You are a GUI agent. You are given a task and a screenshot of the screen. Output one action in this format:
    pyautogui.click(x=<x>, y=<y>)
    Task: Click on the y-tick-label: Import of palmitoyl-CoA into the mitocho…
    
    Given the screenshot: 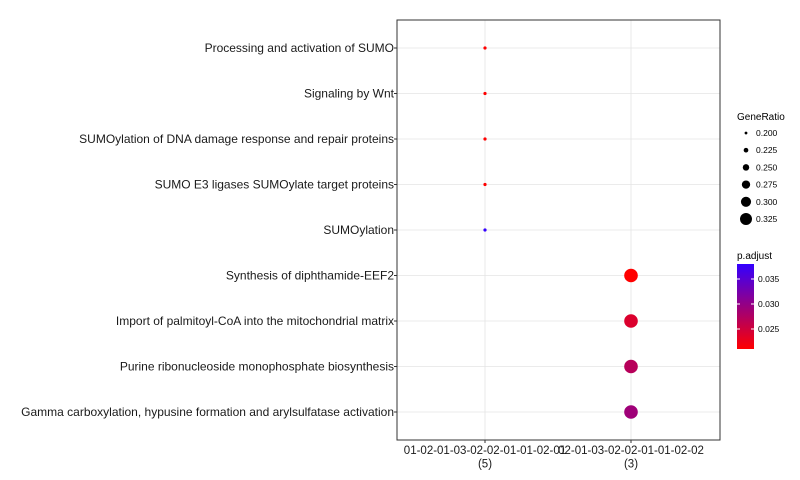 What is the action you would take?
    pyautogui.click(x=255, y=321)
    